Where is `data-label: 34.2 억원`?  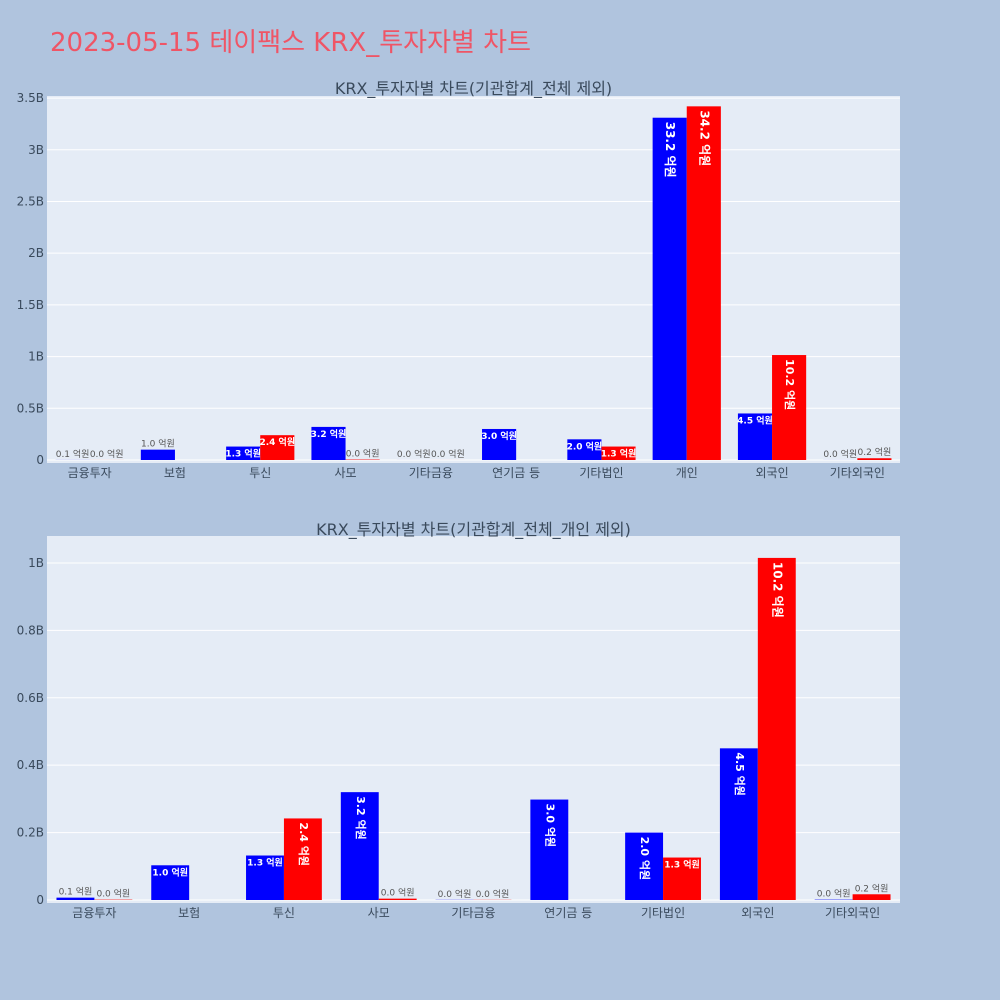
data-label: 34.2 억원 is located at coordinates (704, 138).